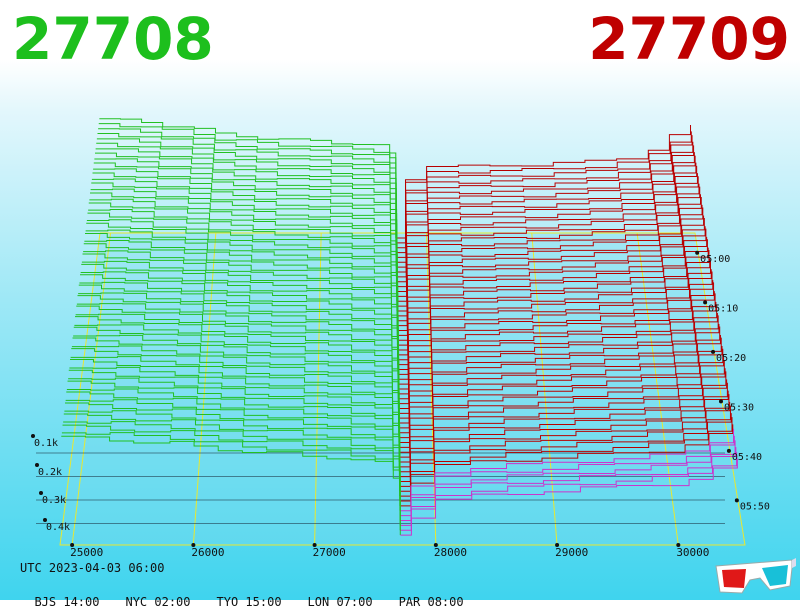 The height and width of the screenshot is (609, 800). I want to click on time-tick-mark-05:40, so click(728, 450).